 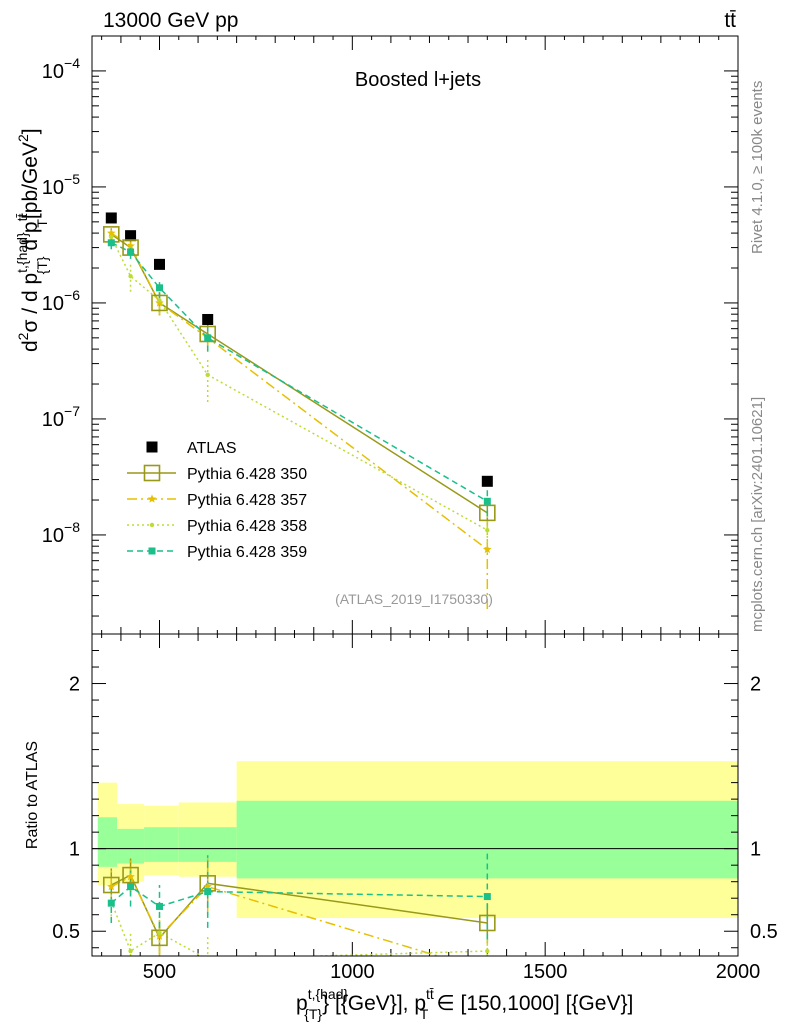 I want to click on svg-text:d2σ / d pt,{had}{T} d ptt̄T[: d2σ / d pt,{had} {T} d ptt̄T[pb/GeV2], so click(x=32, y=240).